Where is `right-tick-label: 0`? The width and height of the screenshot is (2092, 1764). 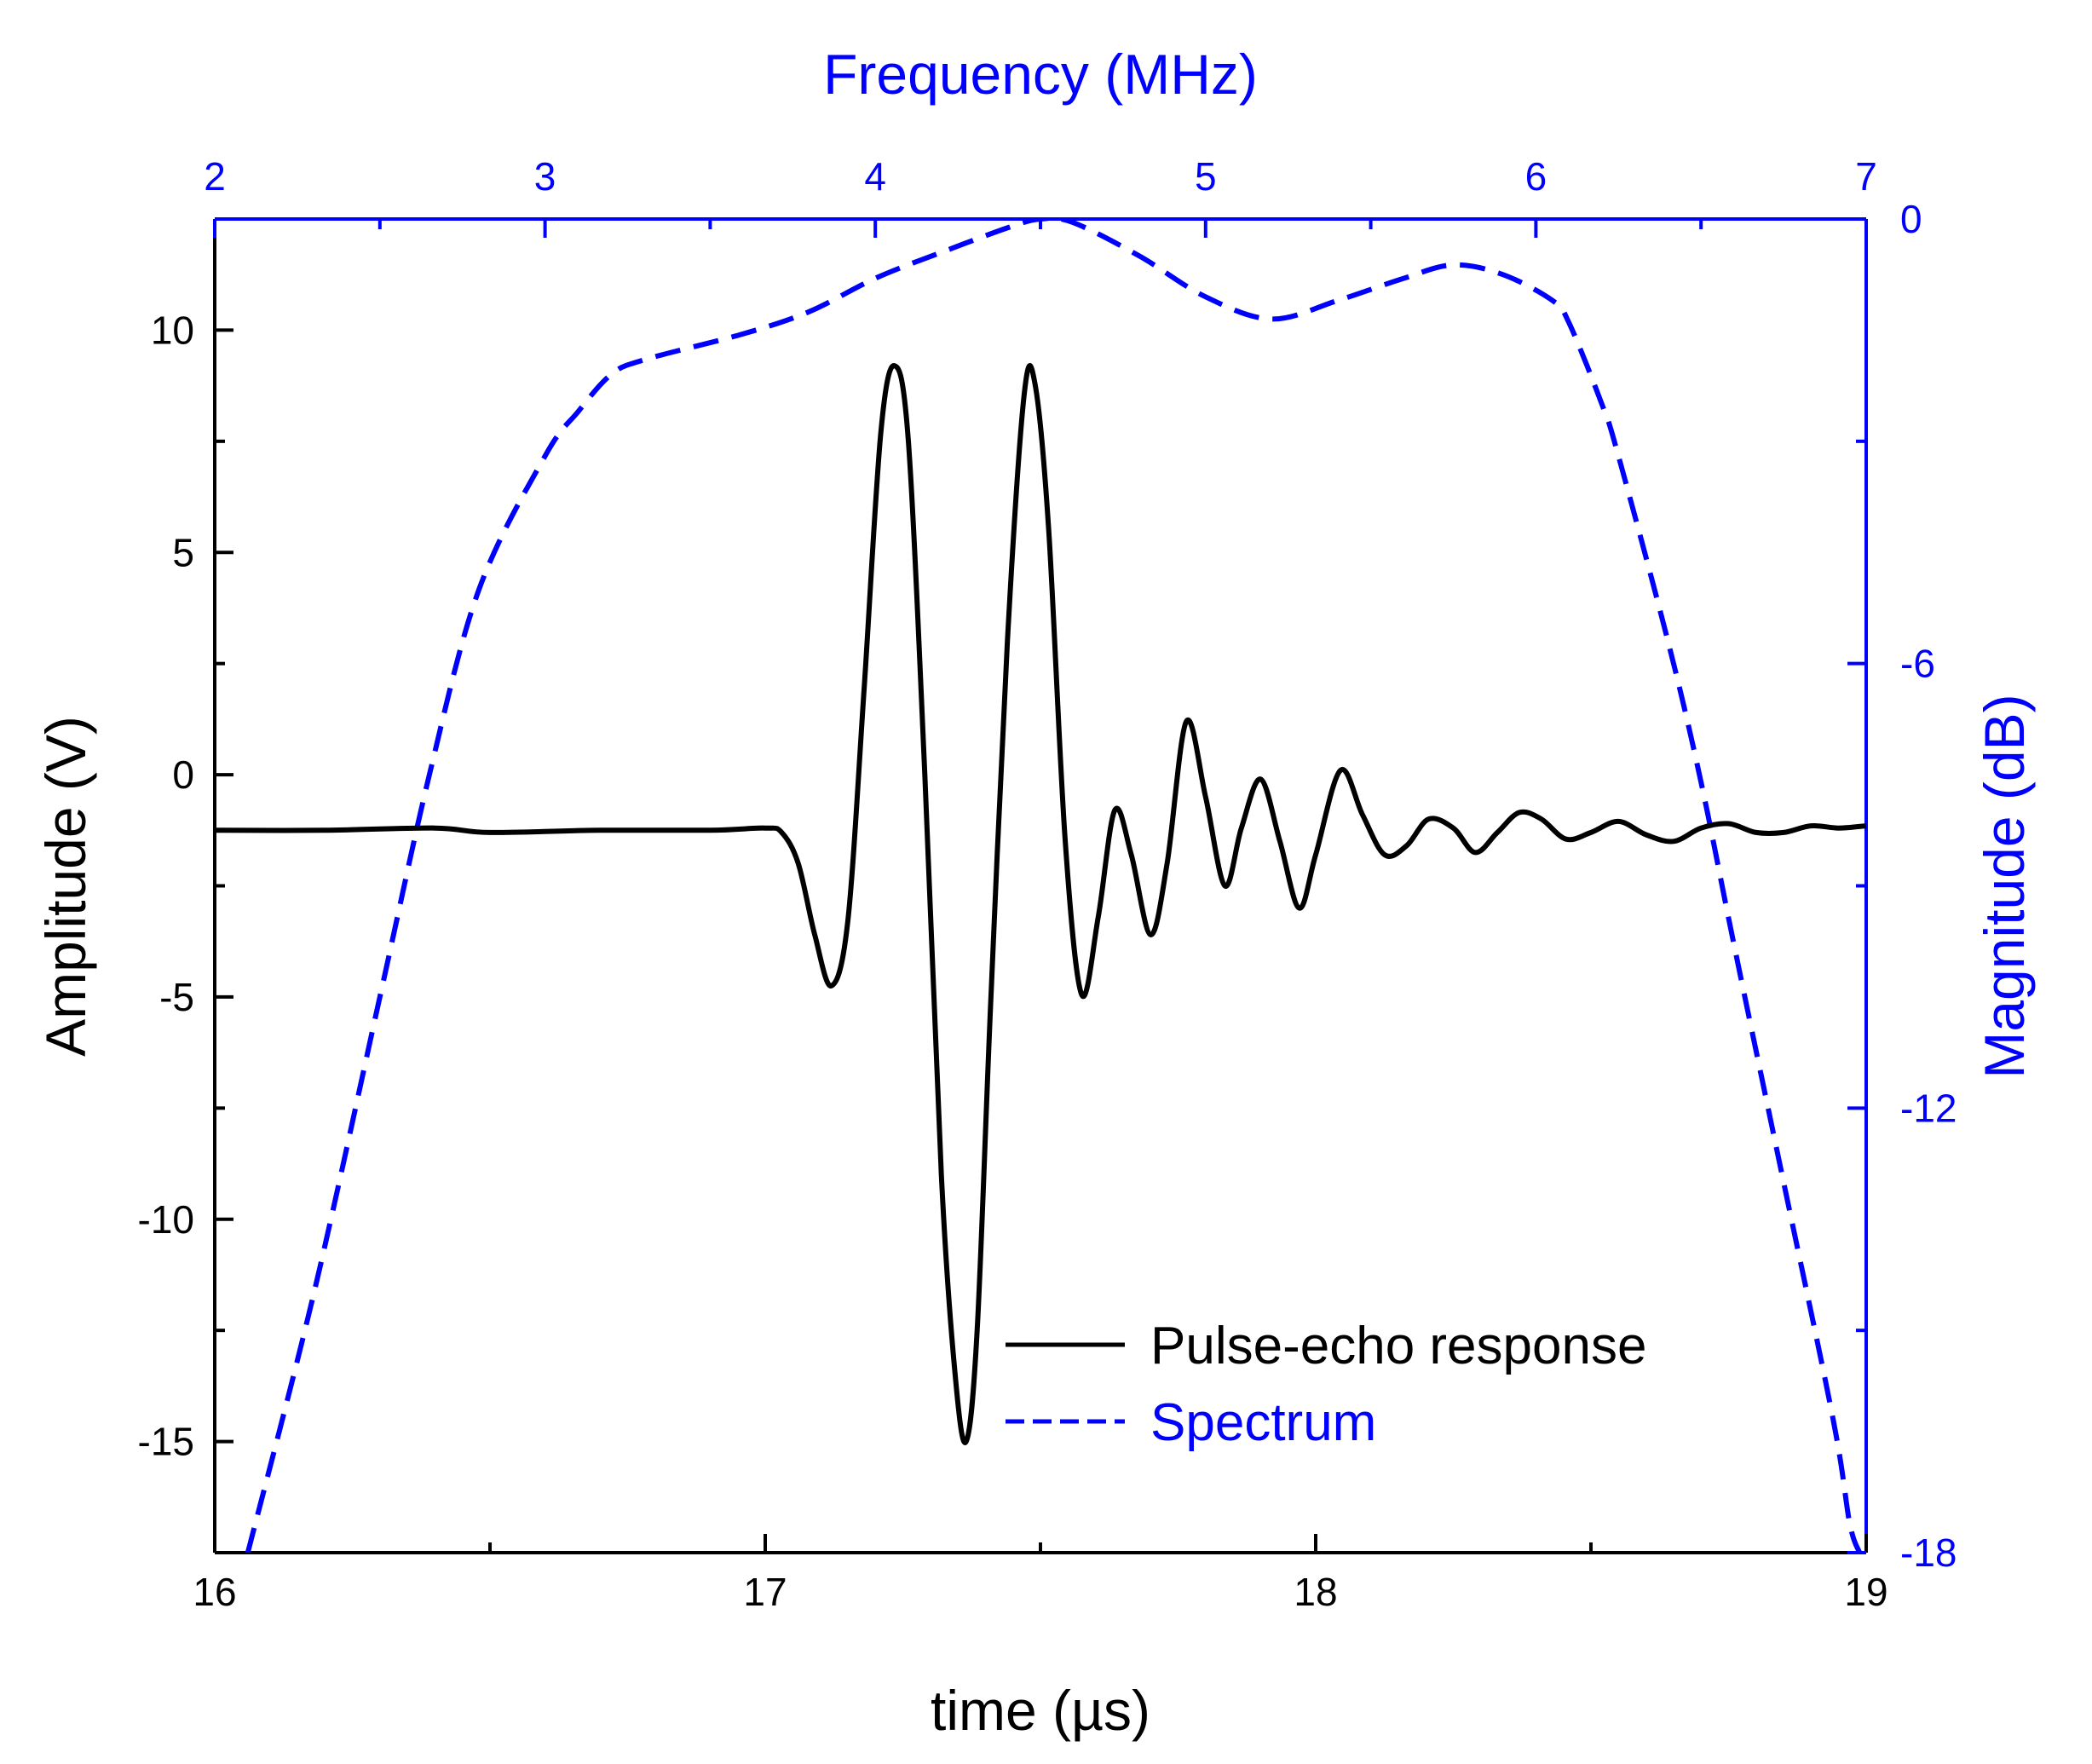 right-tick-label: 0 is located at coordinates (1911, 219).